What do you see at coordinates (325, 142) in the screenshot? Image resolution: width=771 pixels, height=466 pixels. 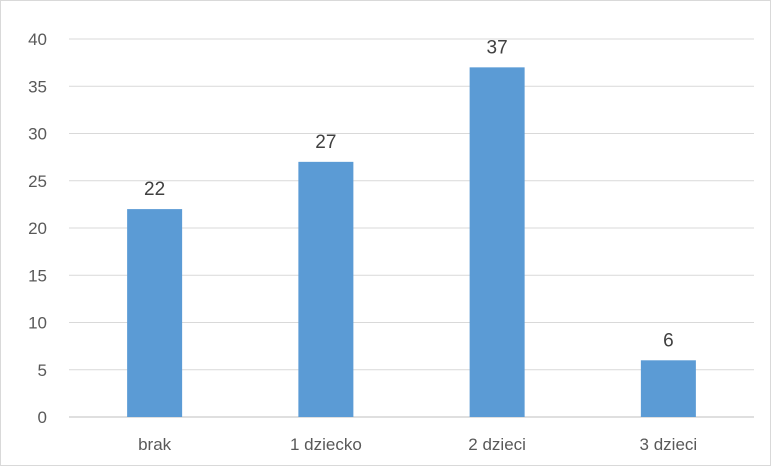 I see `data-label: 27` at bounding box center [325, 142].